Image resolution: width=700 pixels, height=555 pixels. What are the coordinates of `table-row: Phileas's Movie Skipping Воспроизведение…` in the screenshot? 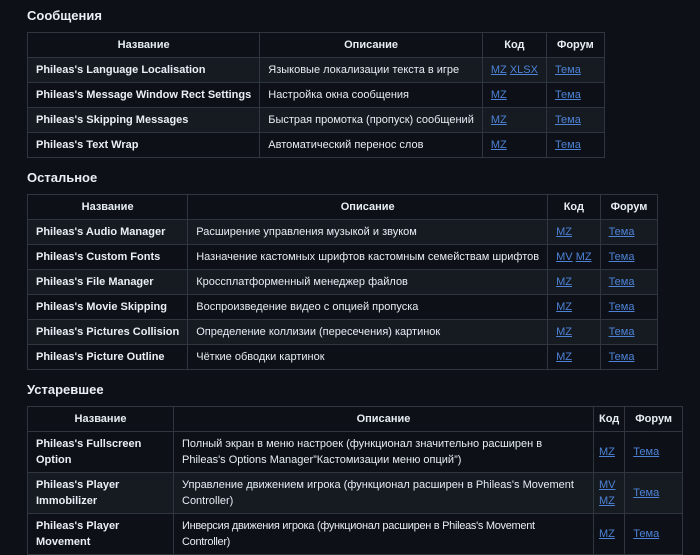 It's located at (342, 307).